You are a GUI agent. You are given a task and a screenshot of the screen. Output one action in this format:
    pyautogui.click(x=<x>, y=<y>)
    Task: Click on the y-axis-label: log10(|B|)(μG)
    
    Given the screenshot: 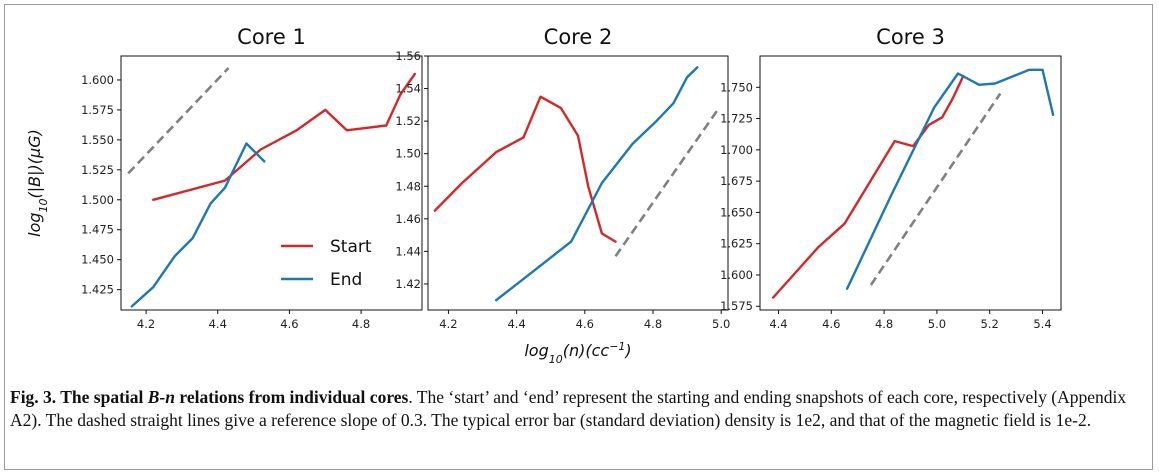 What is the action you would take?
    pyautogui.click(x=37, y=183)
    